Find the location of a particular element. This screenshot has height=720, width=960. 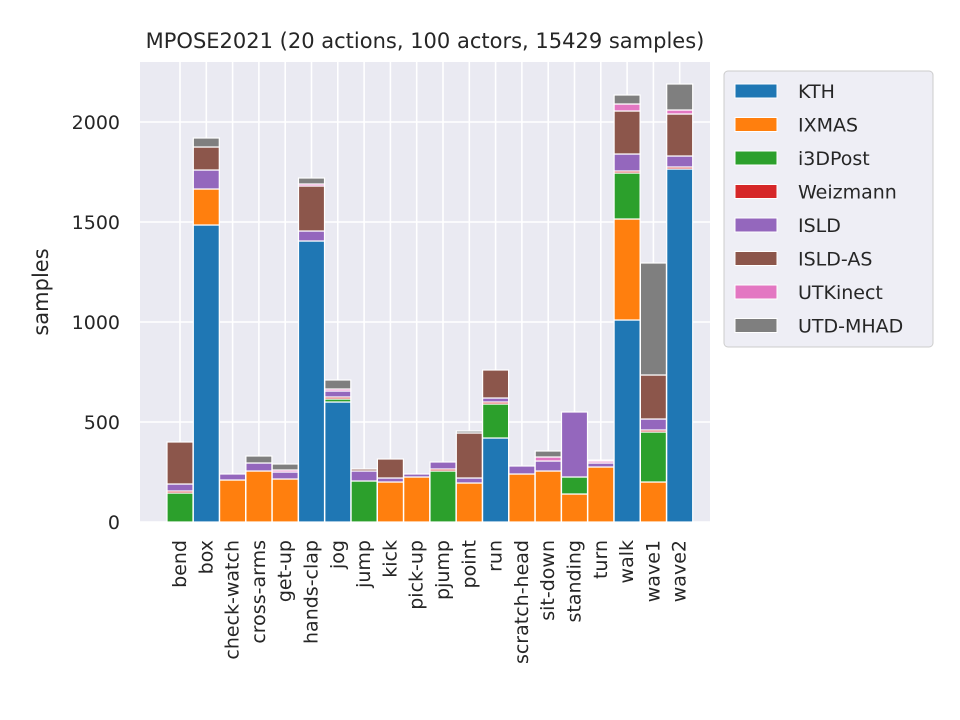

legend-swatch-KTH is located at coordinates (756, 91).